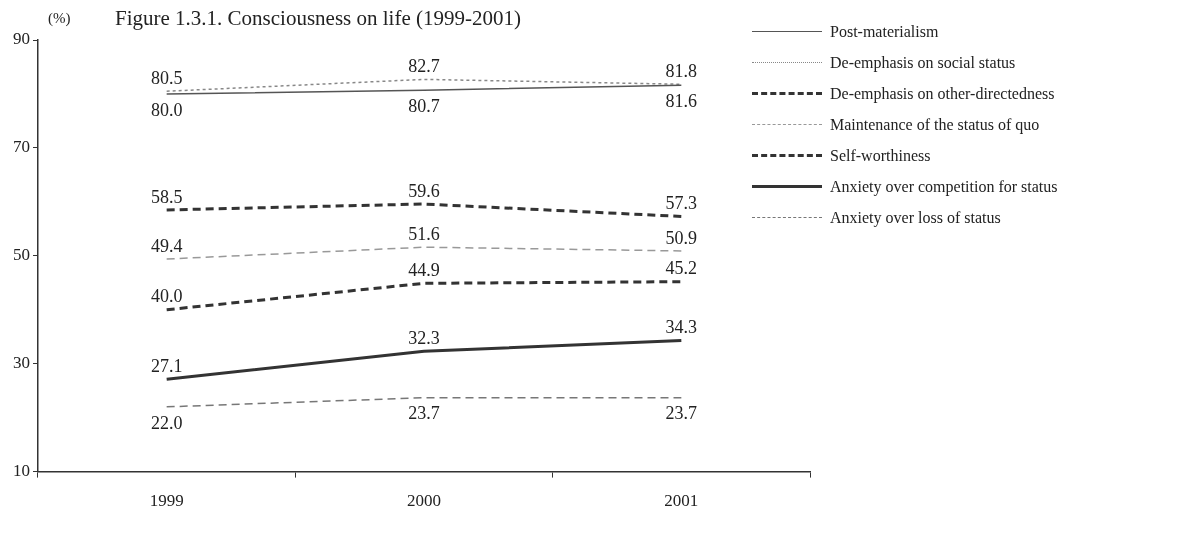 Image resolution: width=1177 pixels, height=536 pixels. I want to click on y-axis-title: (%), so click(59, 18).